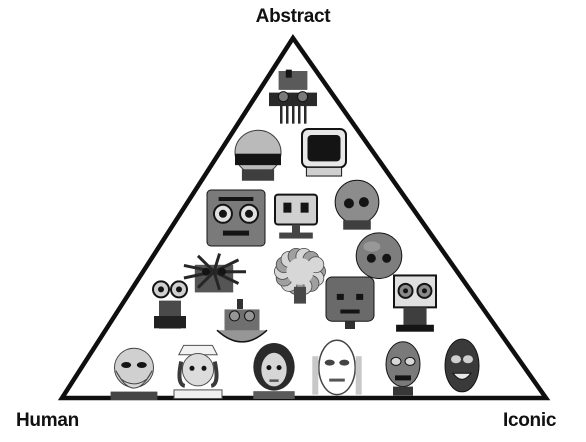 This screenshot has height=442, width=586. What do you see at coordinates (242, 321) in the screenshot?
I see `open-mechanism-robot-head-icon` at bounding box center [242, 321].